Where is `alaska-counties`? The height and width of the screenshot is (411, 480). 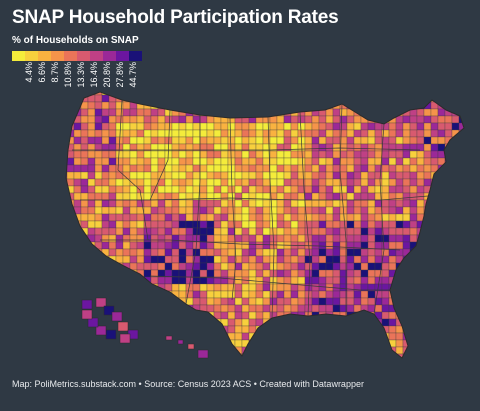 alaska-counties is located at coordinates (110, 320).